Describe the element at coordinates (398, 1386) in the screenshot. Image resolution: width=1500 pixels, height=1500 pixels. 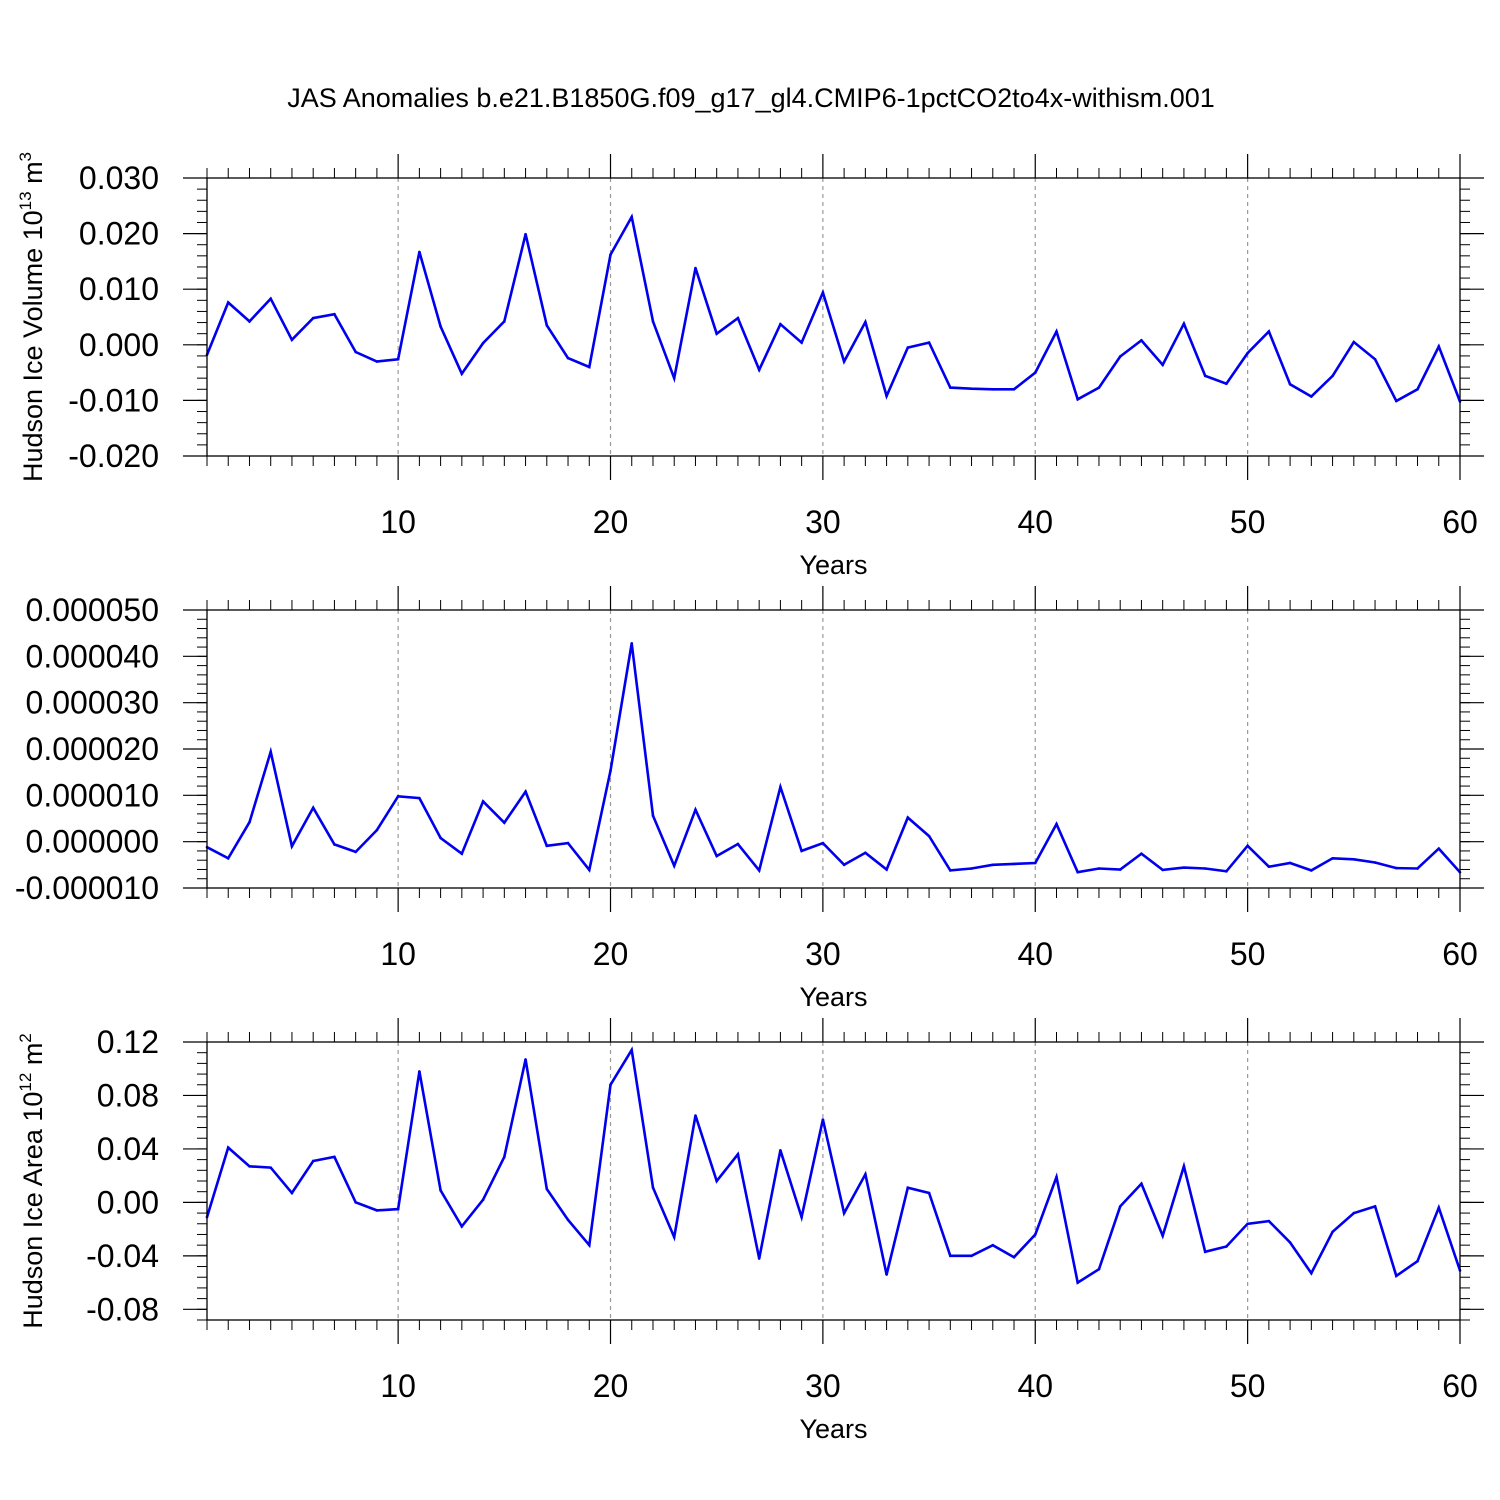
I see `x-tick-label: 10` at that location.